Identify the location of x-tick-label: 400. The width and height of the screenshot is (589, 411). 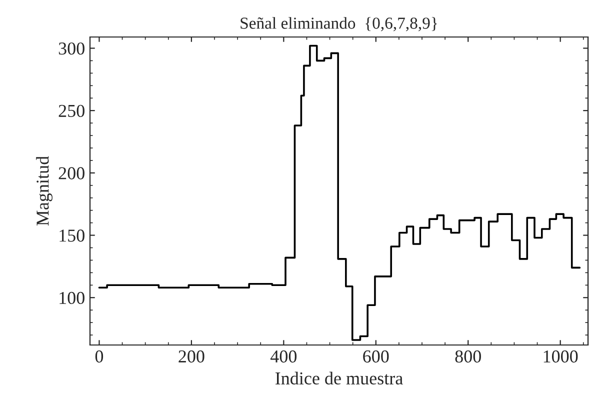
(283, 356).